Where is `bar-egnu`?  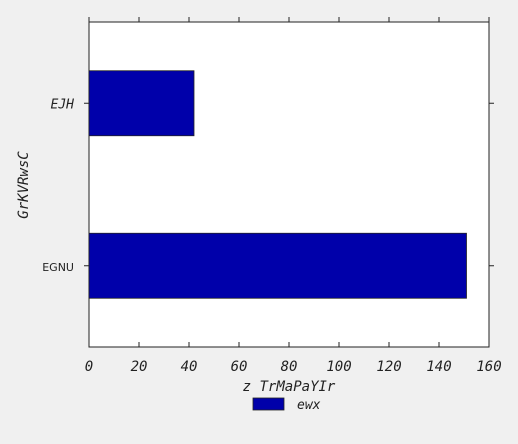
bar-egnu is located at coordinates (278, 265).